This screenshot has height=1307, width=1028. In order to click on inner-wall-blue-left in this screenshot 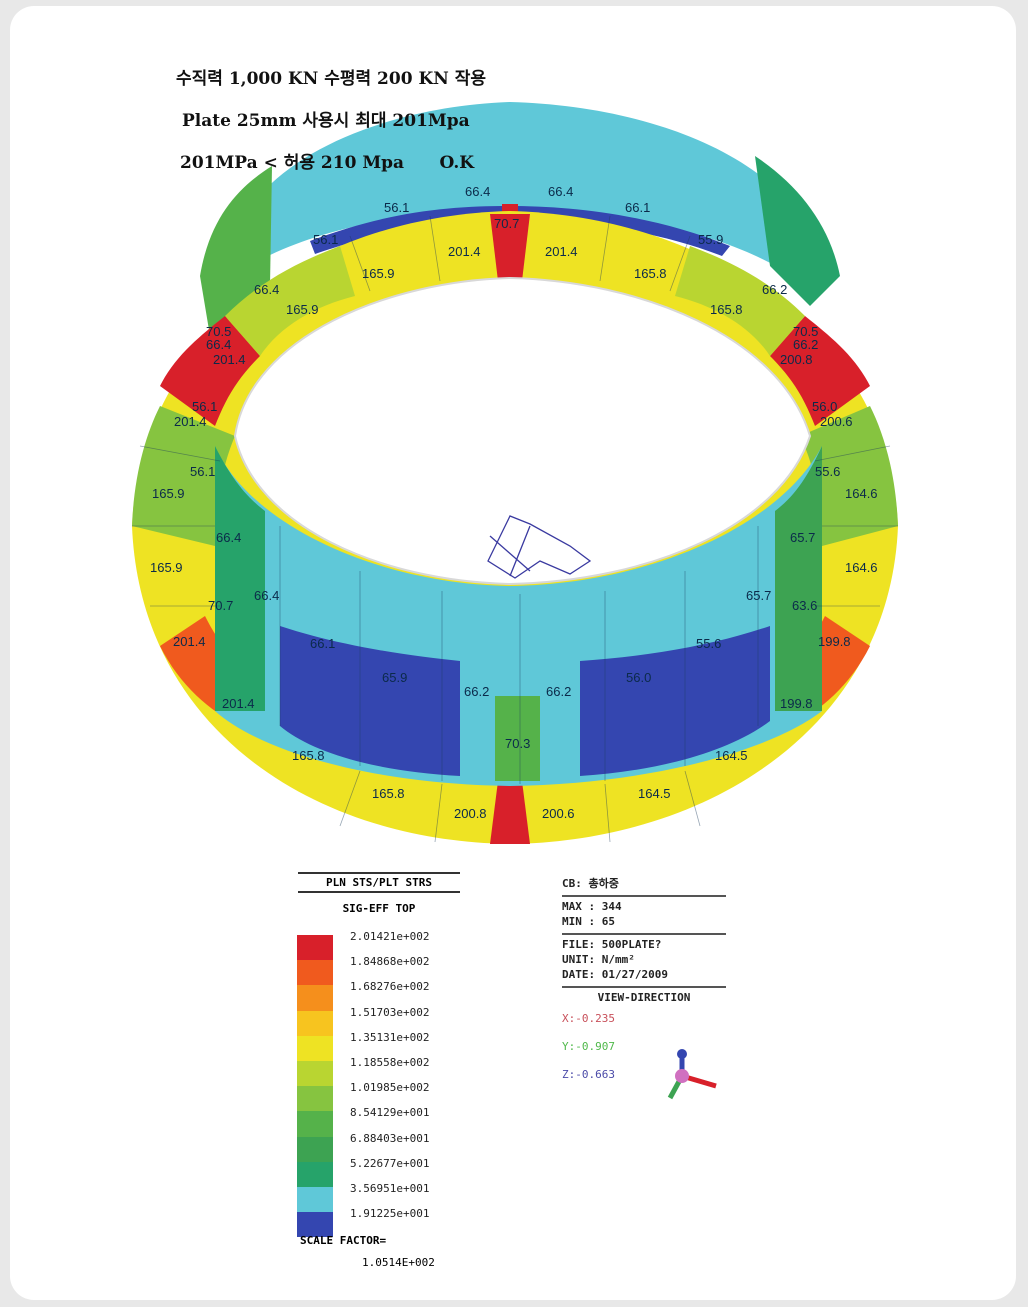, I will do `click(370, 701)`.